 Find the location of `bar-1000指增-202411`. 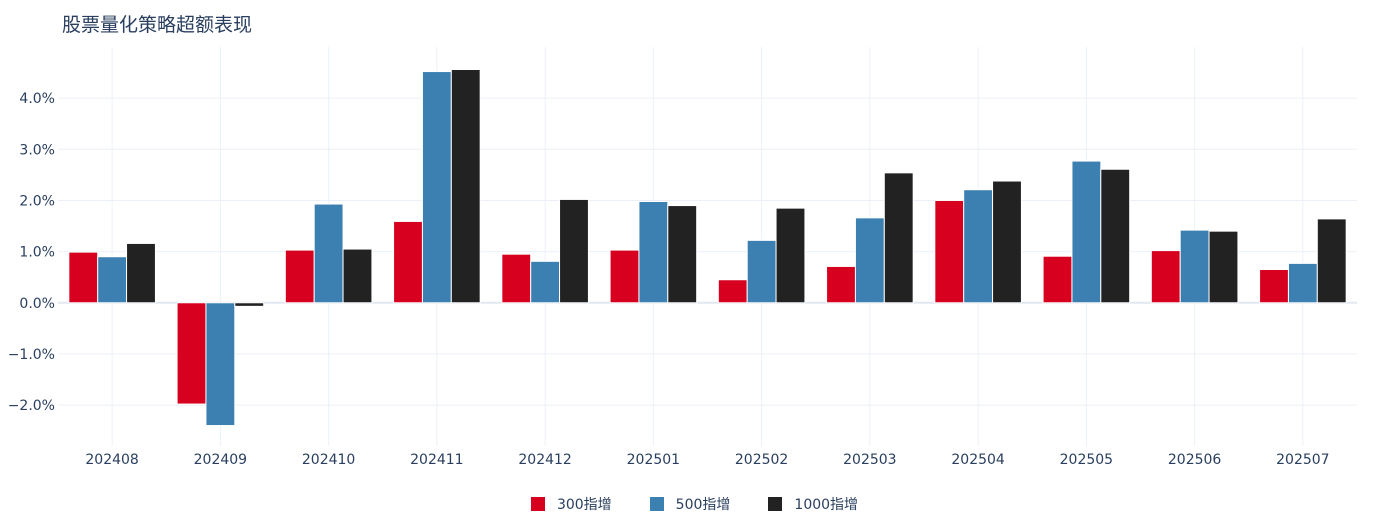

bar-1000指增-202411 is located at coordinates (465, 186).